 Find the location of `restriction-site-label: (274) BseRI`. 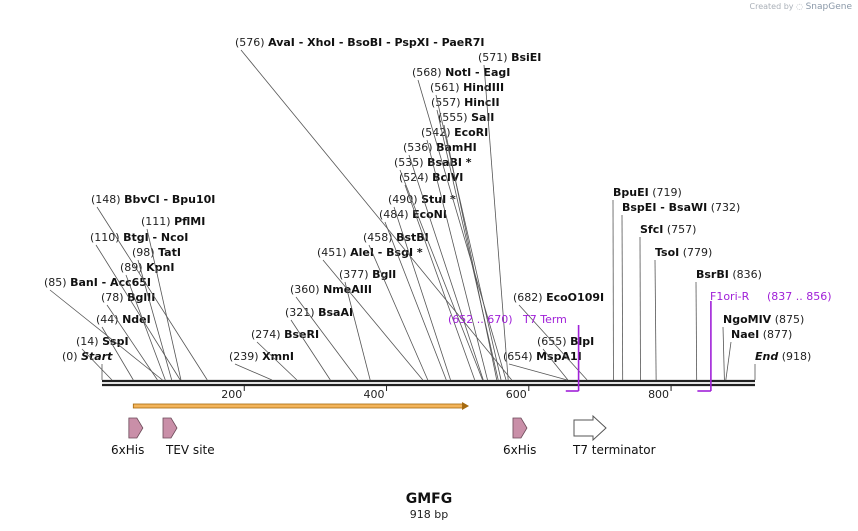

restriction-site-label: (274) BseRI is located at coordinates (285, 334).